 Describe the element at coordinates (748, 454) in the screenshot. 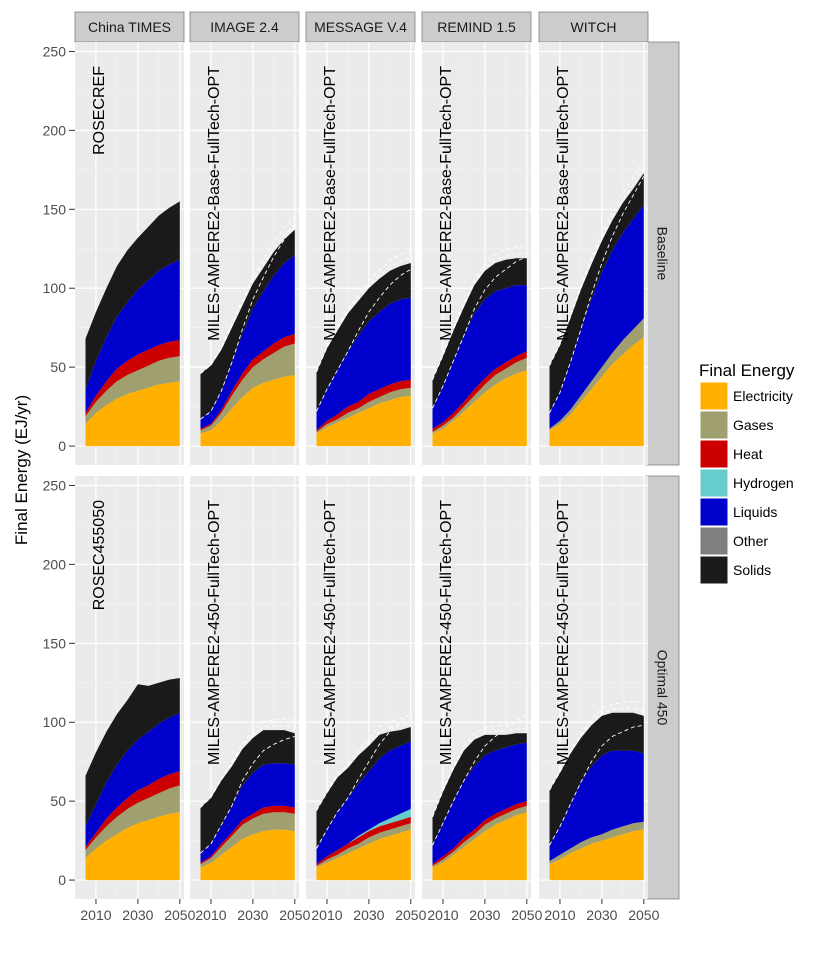

I see `legend-label: Heat` at that location.